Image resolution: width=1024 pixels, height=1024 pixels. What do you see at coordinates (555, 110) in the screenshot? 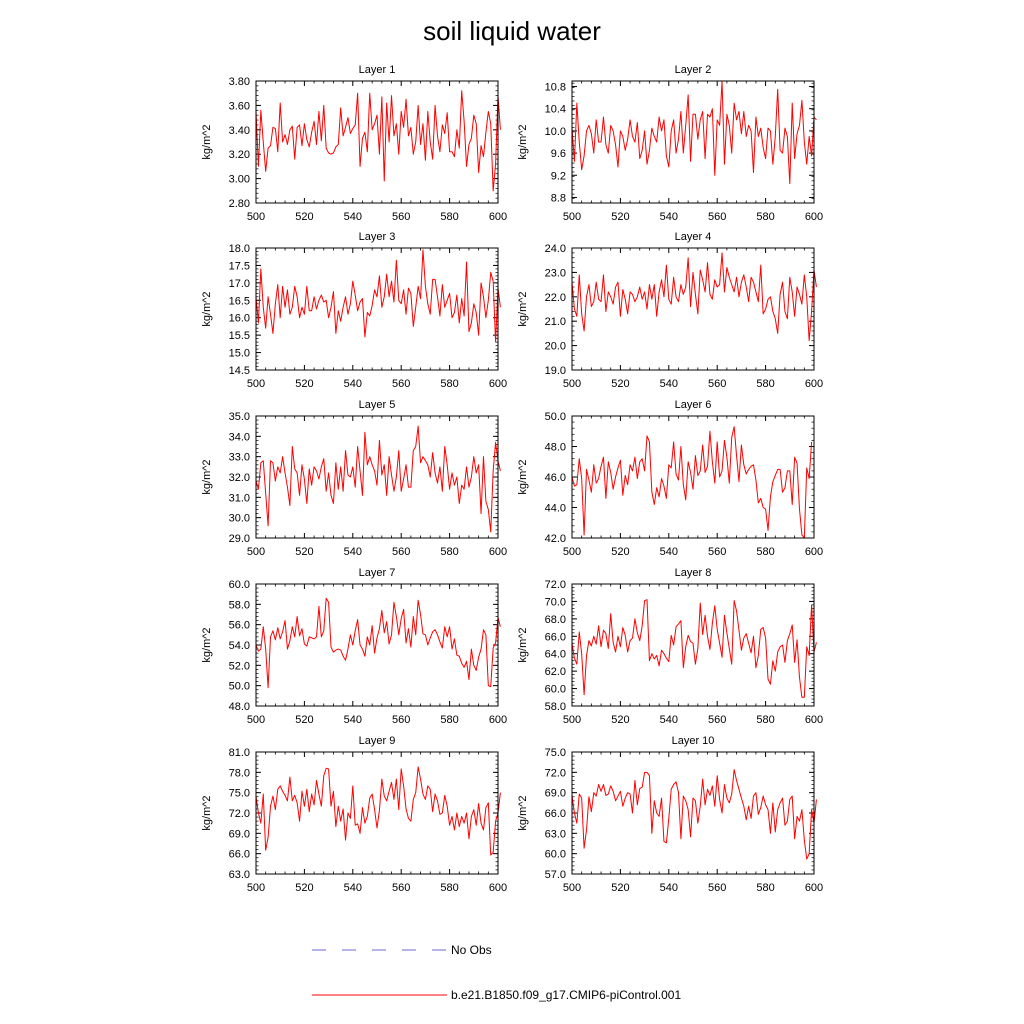
I see `y-tick-label: 10.4` at bounding box center [555, 110].